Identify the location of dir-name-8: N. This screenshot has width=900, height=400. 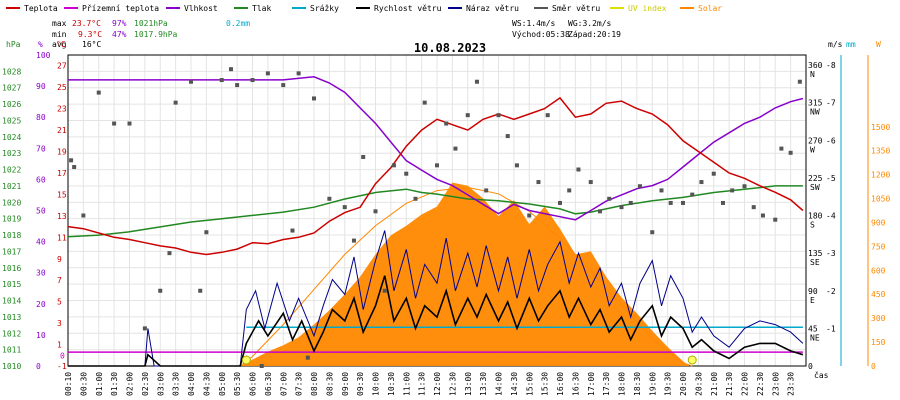
(812, 74).